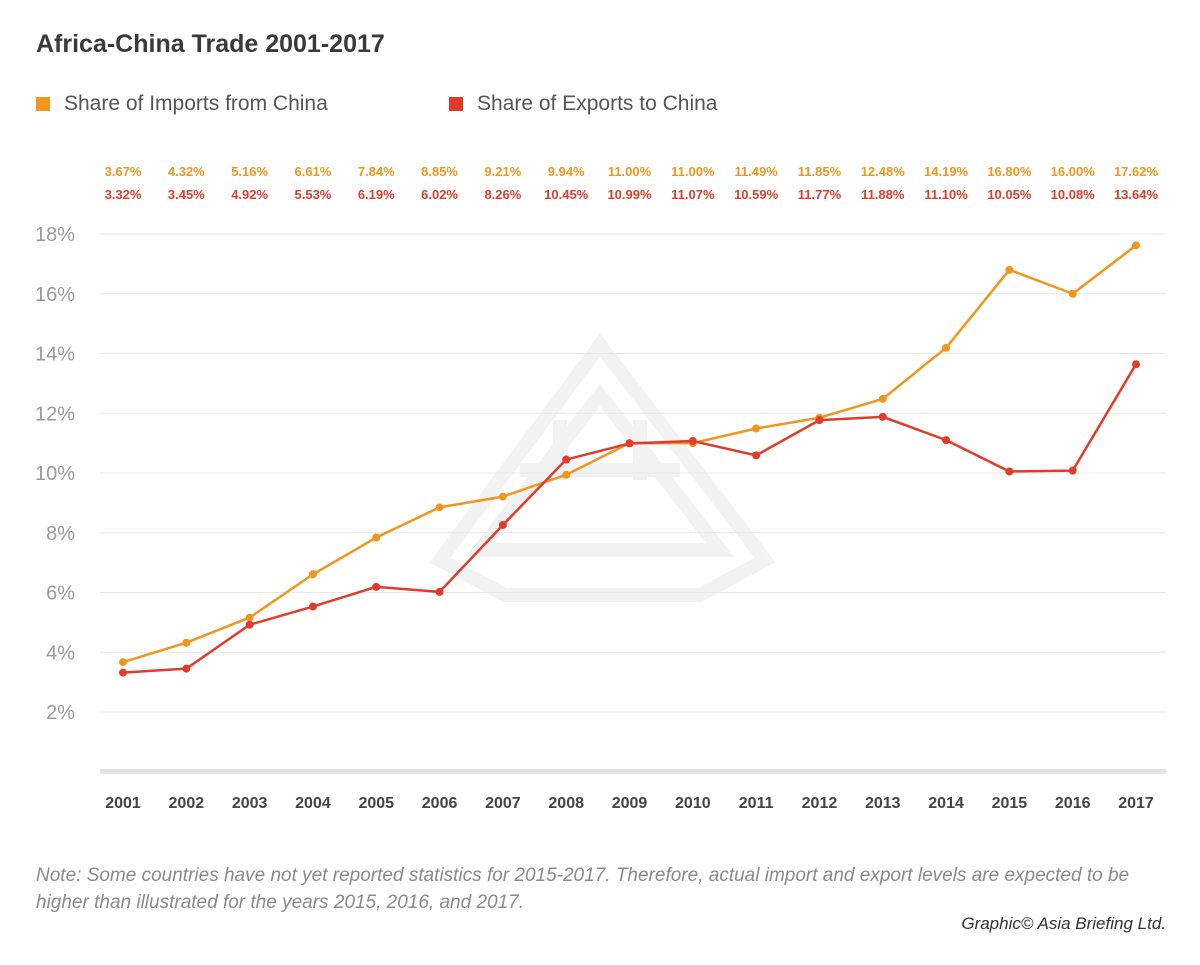 This screenshot has height=965, width=1200. Describe the element at coordinates (187, 803) in the screenshot. I see `x-tick-label: 2002` at that location.